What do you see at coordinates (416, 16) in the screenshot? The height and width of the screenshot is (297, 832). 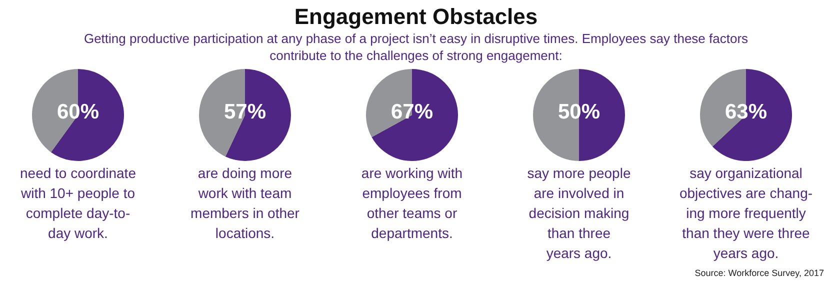 I see `text: Engagement Obstacles` at bounding box center [416, 16].